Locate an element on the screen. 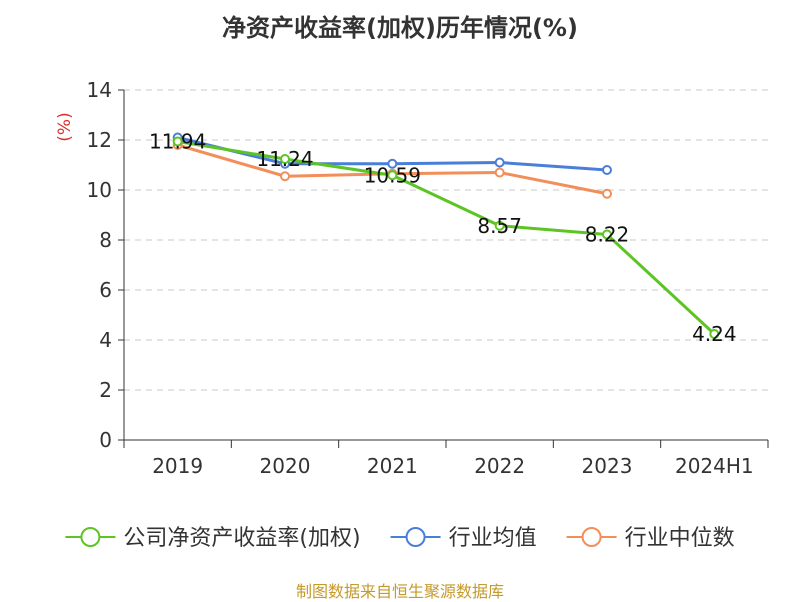  x-tick-label: 2022 is located at coordinates (499, 466).